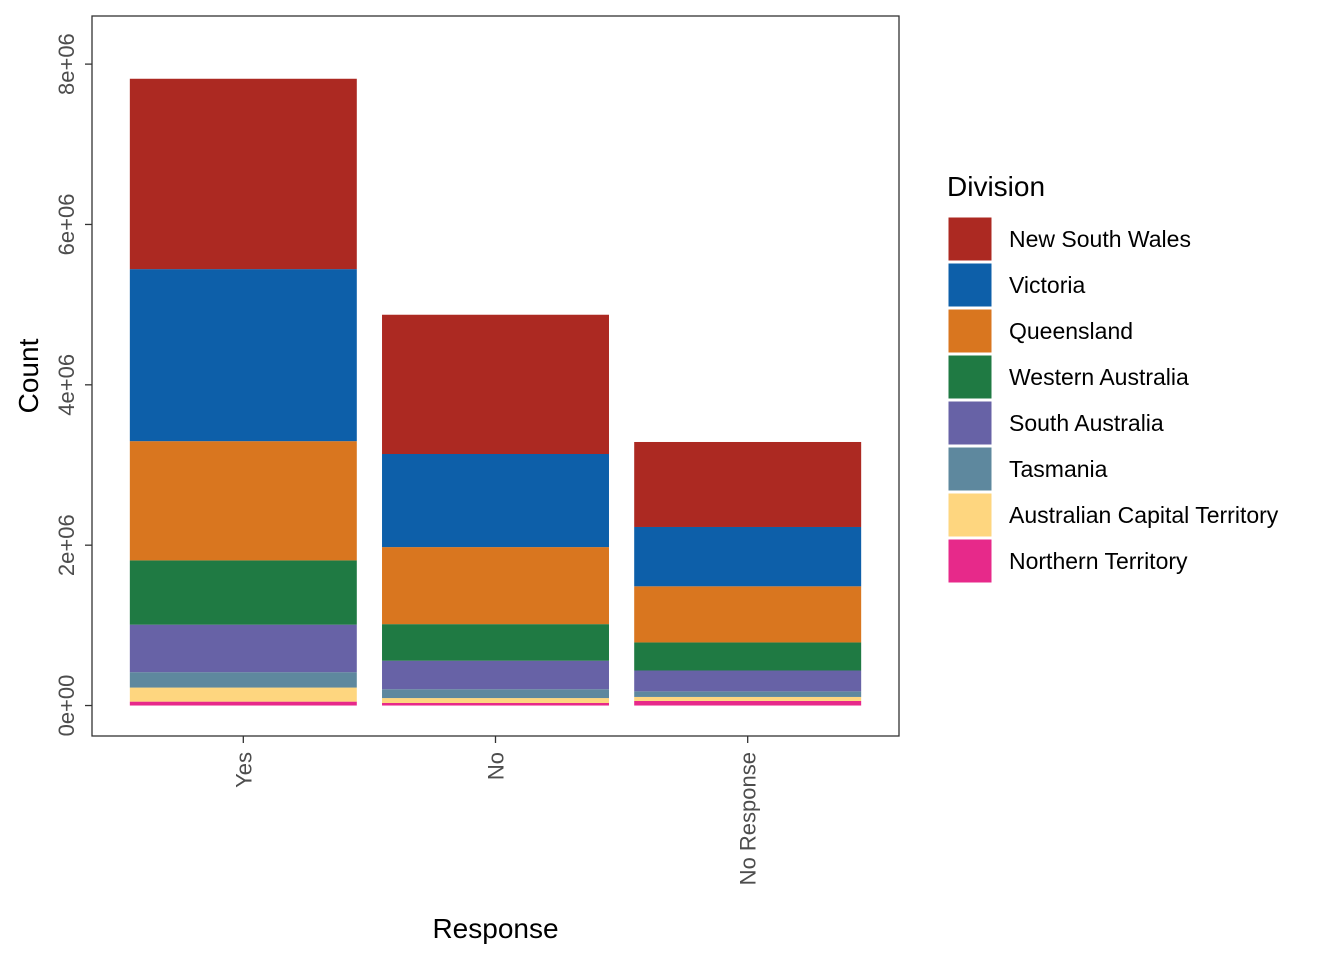  Describe the element at coordinates (748, 703) in the screenshot. I see `bar-no-response-northern-territory` at that location.